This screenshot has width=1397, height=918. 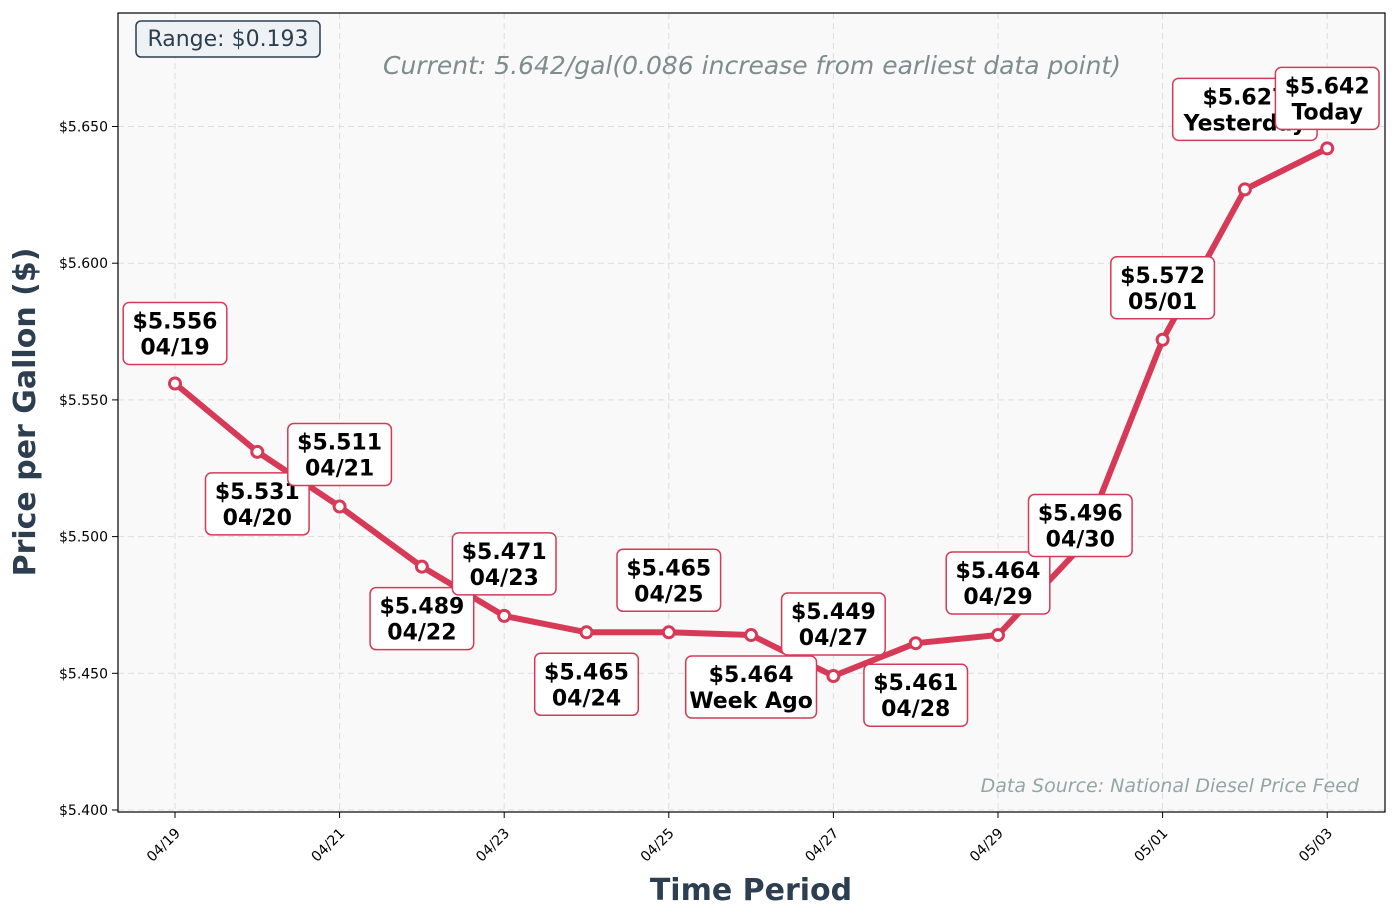 What do you see at coordinates (822, 846) in the screenshot?
I see `x-tick-label: 04/27` at bounding box center [822, 846].